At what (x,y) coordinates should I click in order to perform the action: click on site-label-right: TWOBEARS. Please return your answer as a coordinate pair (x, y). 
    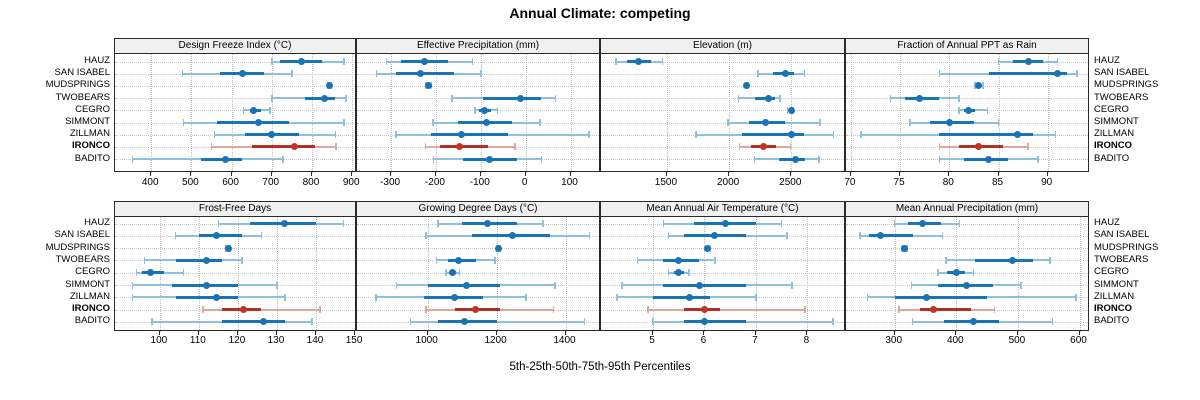
    Looking at the image, I should click on (1121, 259).